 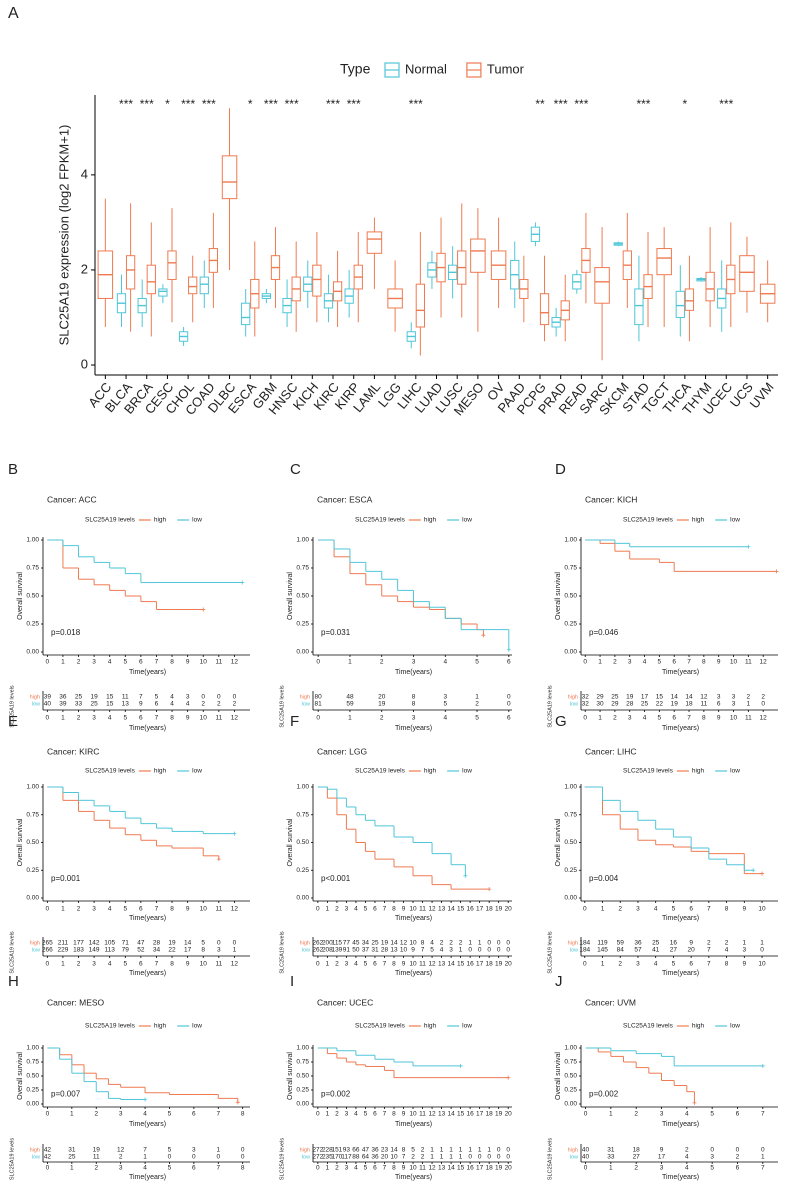 I want to click on y-tick-label: 0, so click(x=84, y=363).